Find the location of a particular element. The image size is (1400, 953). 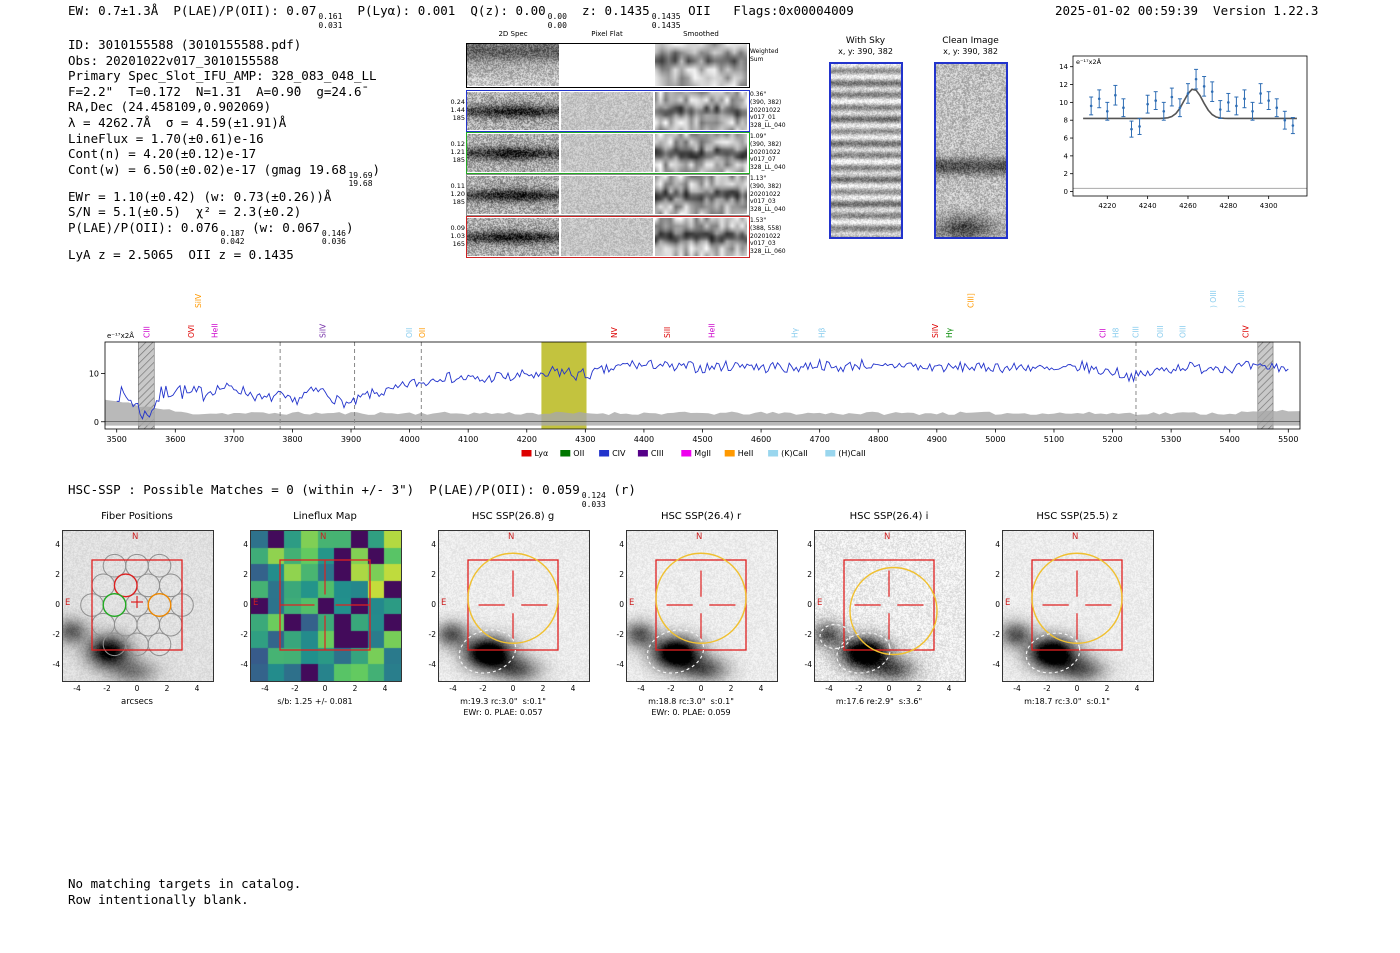

text-segment: Cont(n) = 4.20(±0.12)e-17 is located at coordinates (162, 154).